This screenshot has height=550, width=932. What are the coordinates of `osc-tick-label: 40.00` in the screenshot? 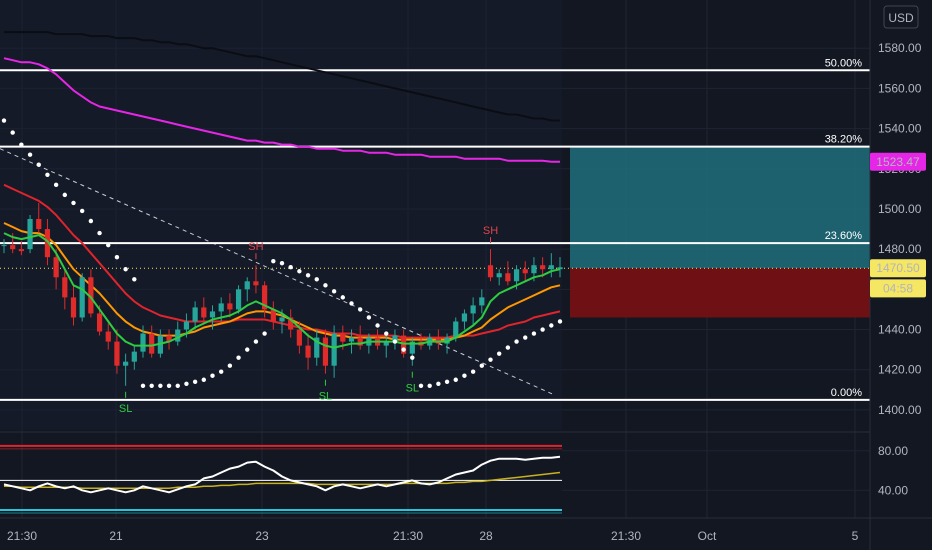 It's located at (893, 490).